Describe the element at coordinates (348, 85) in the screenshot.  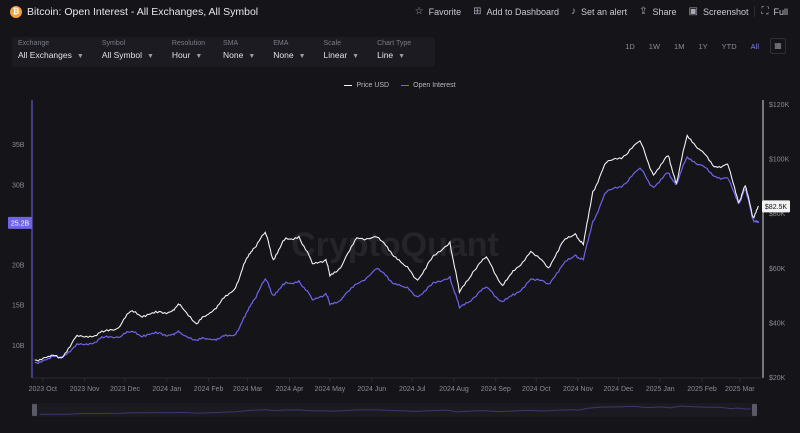
I see `legend-swatch-price` at that location.